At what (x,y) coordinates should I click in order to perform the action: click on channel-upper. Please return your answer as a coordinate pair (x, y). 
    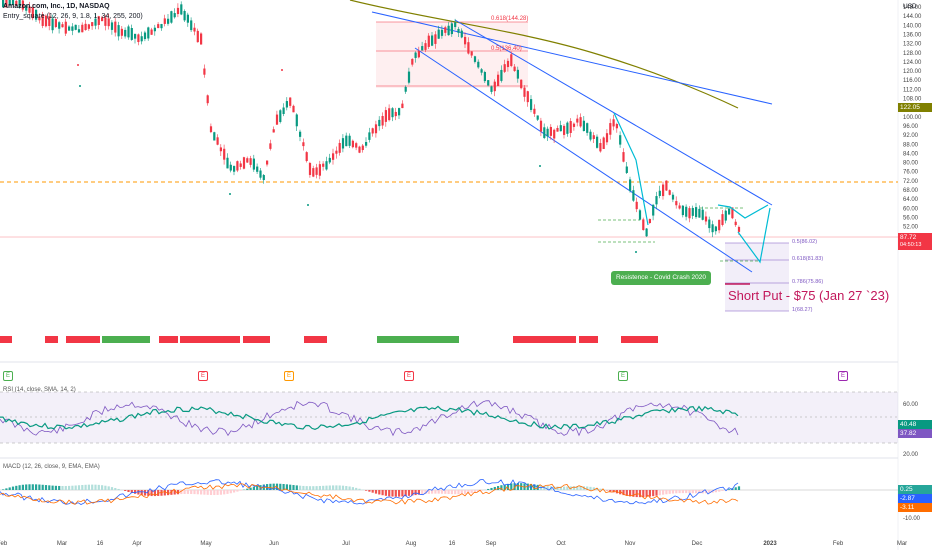
    Looking at the image, I should click on (613, 112).